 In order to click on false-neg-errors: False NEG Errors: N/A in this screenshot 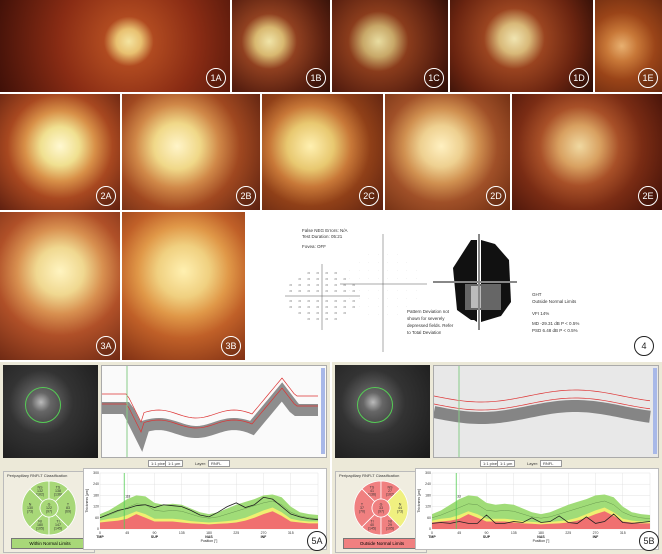, I will do `click(325, 230)`.